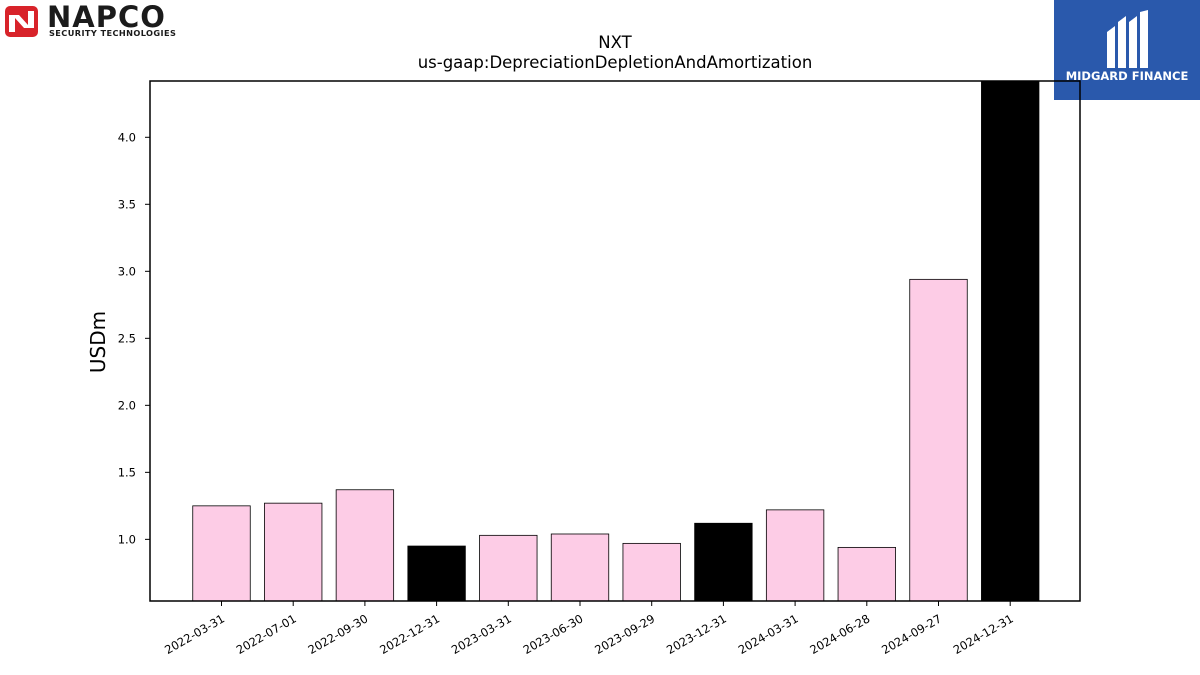  What do you see at coordinates (1127, 39) in the screenshot?
I see `midgard-mark-icon` at bounding box center [1127, 39].